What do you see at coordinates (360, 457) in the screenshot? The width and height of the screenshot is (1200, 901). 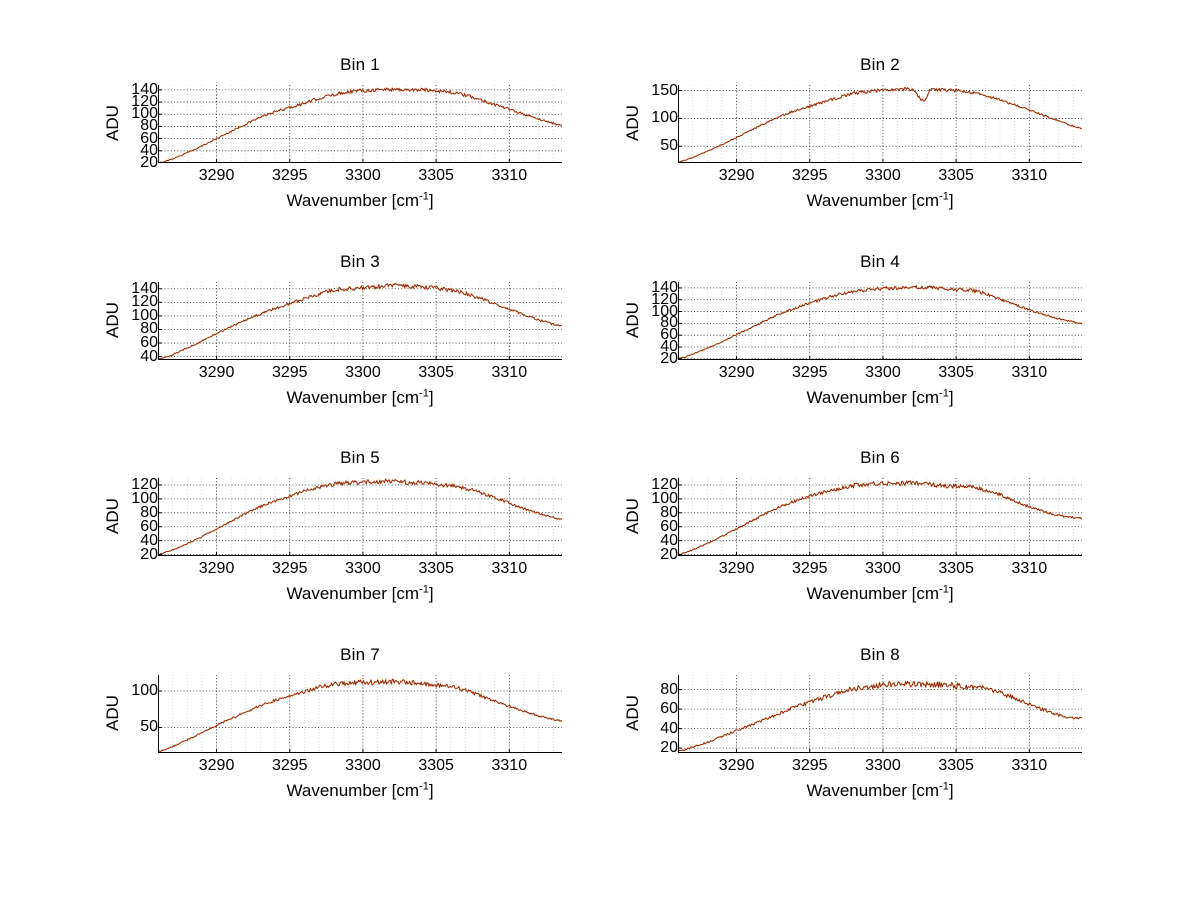 I see `subplot-title: Bin 5` at bounding box center [360, 457].